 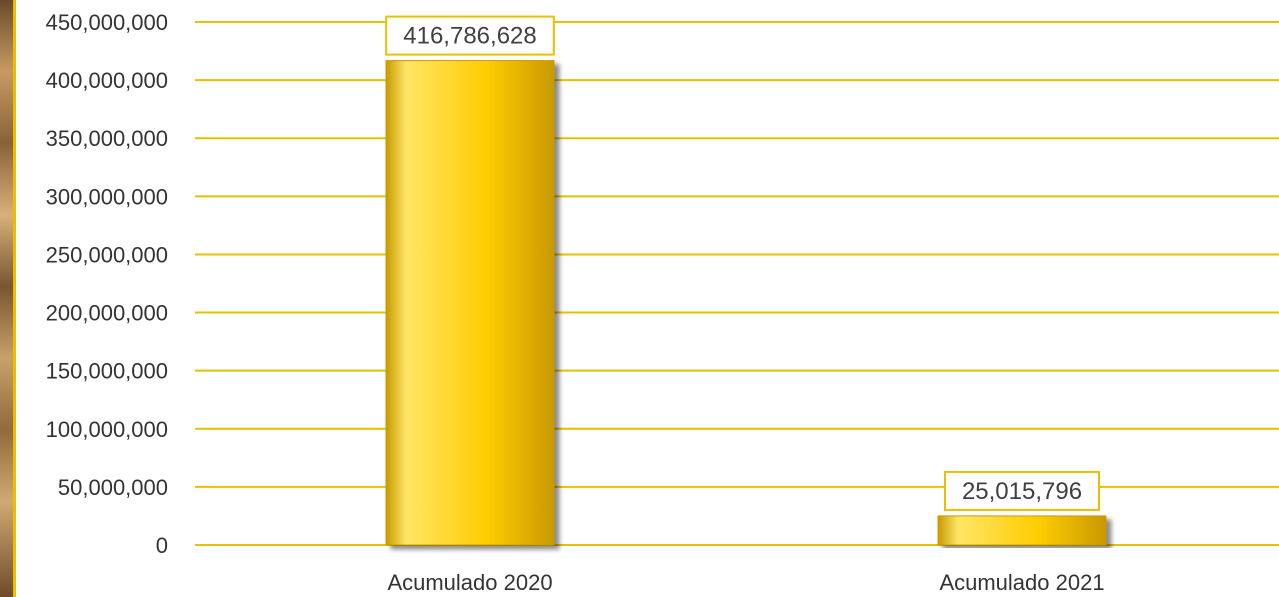 I want to click on data-label: 416,786,628, so click(x=469, y=36).